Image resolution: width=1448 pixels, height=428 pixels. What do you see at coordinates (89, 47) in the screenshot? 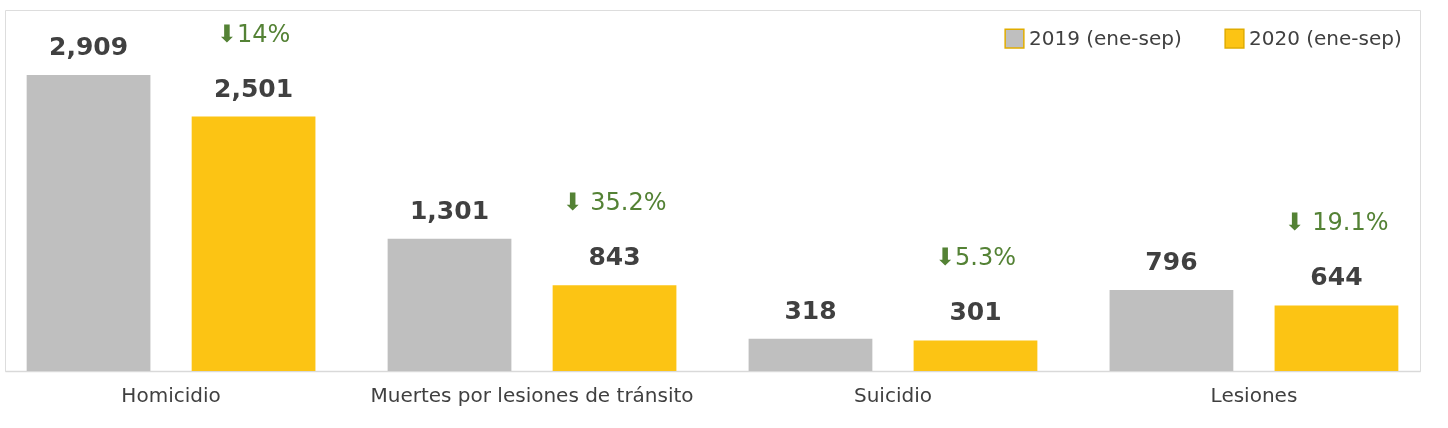
I see `data-label: 2,909` at bounding box center [89, 47].